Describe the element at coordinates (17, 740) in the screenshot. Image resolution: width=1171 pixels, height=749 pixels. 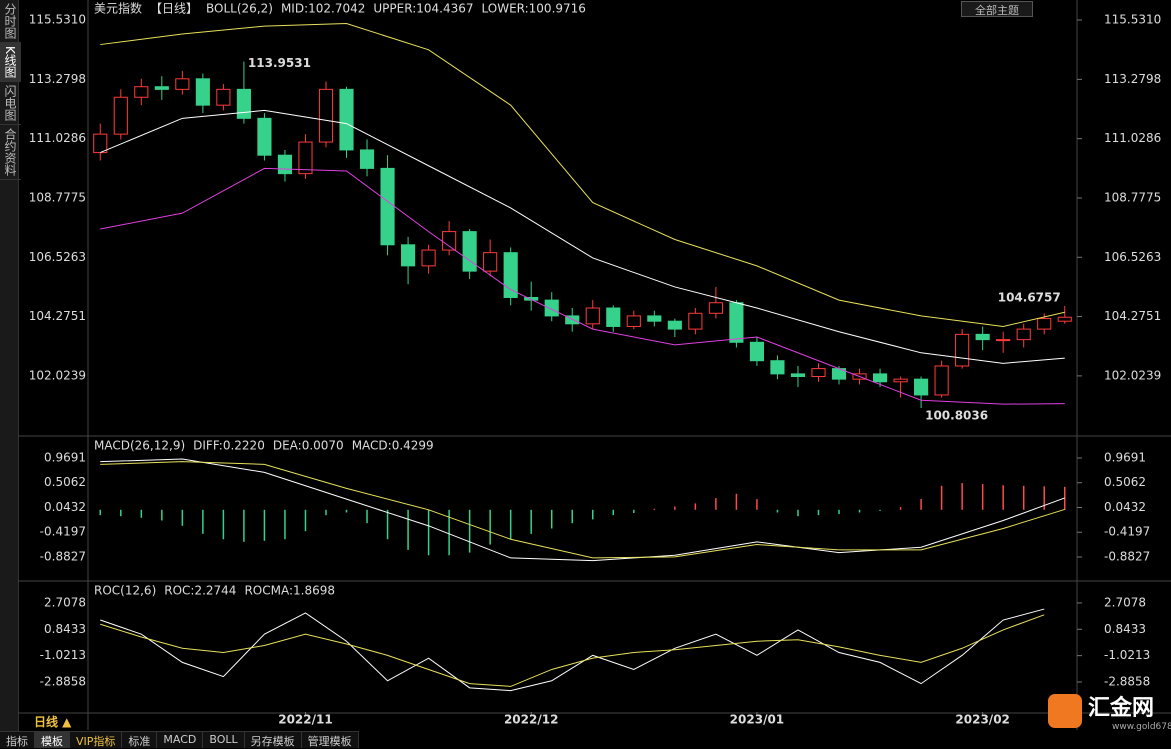
I see `tab: 指标` at that location.